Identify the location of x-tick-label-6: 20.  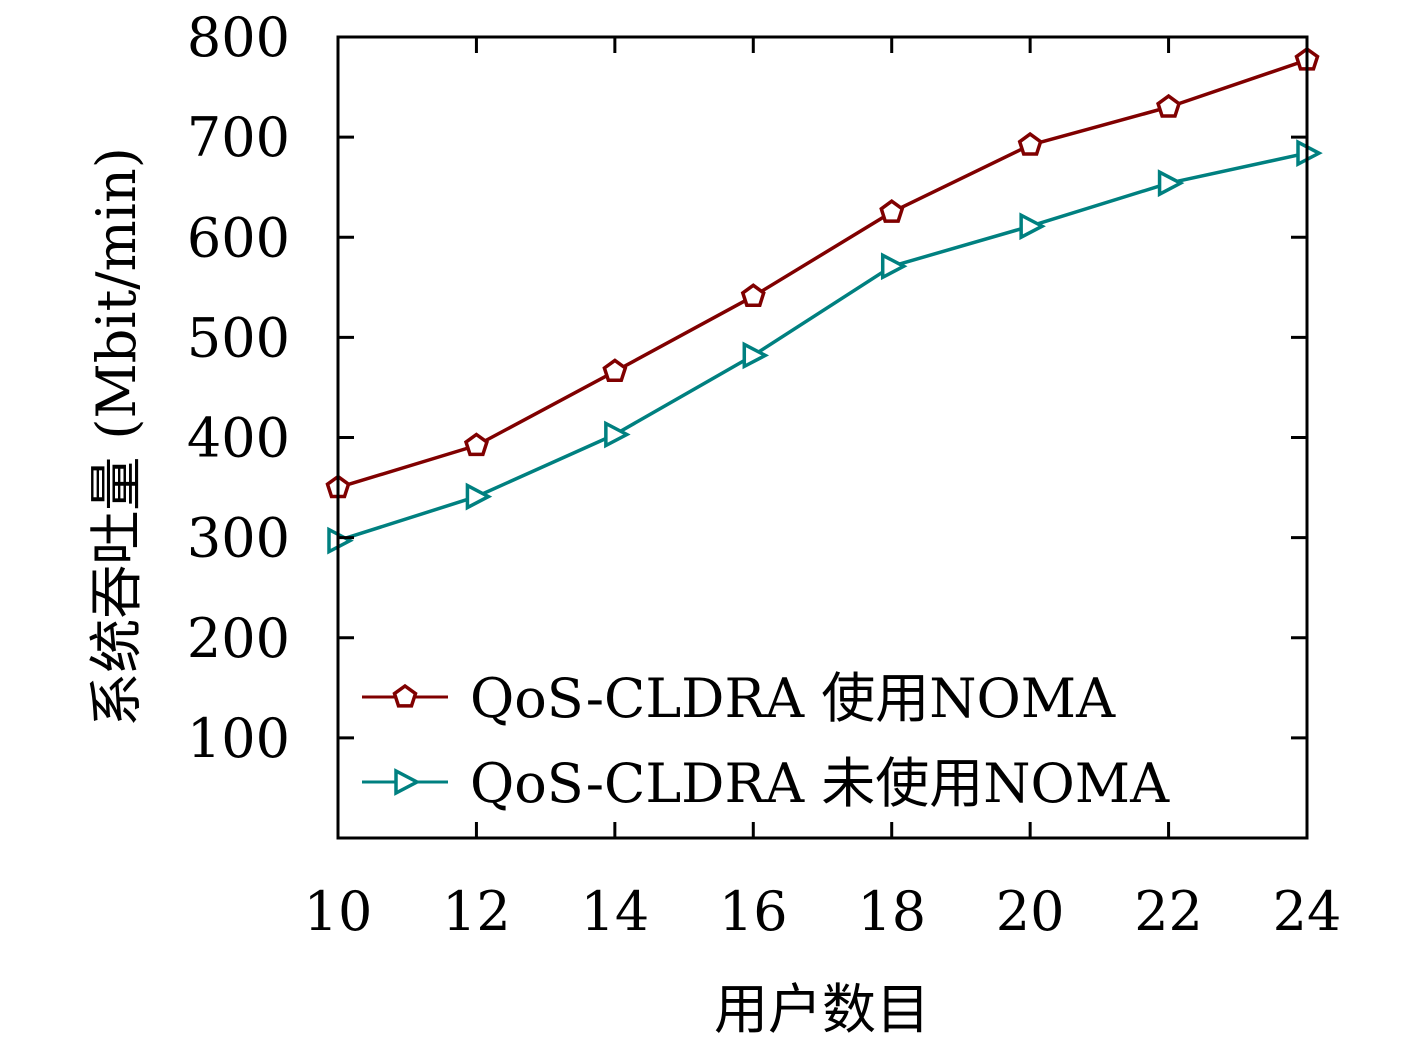
(1030, 911).